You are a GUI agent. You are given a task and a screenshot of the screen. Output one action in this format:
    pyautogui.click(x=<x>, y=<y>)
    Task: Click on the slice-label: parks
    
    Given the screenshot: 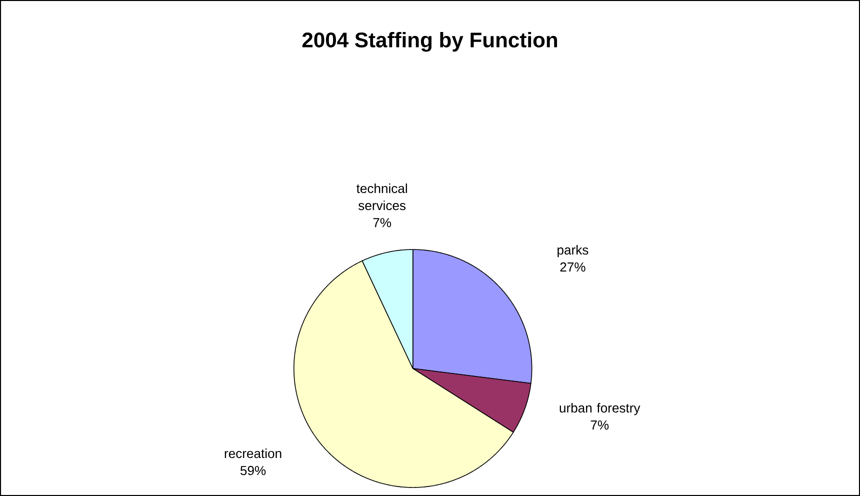 What is the action you would take?
    pyautogui.click(x=573, y=251)
    